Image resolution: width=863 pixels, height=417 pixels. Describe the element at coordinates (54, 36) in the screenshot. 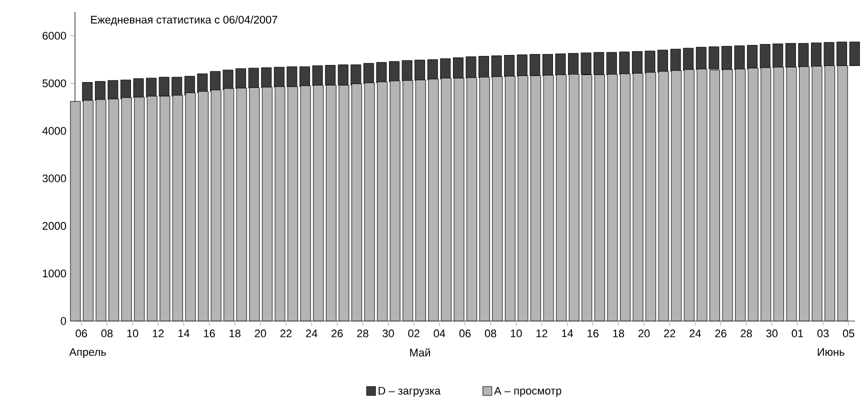

I see `y-tick-label: 6000` at that location.